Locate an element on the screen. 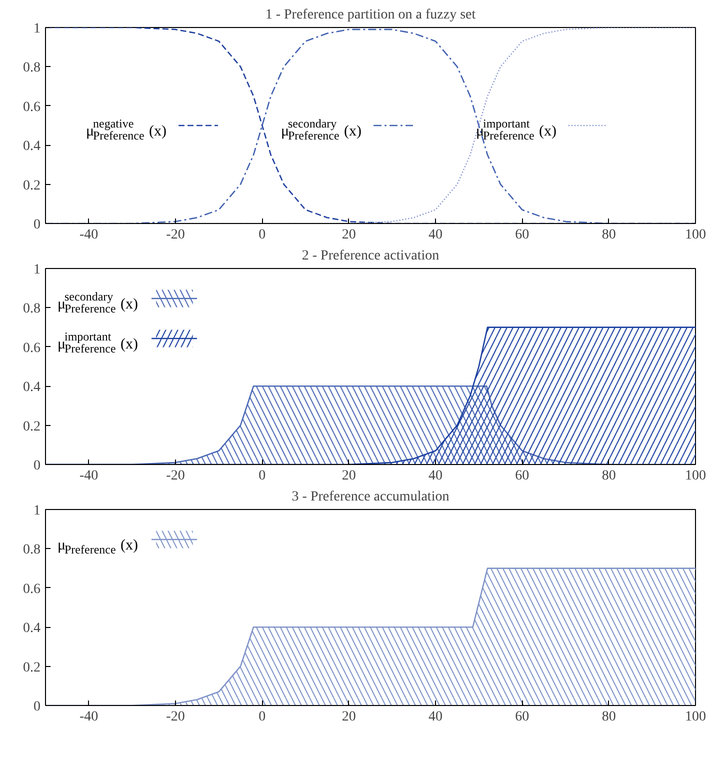  chart-title: 1 - Preference partition on a fuzzy set is located at coordinates (370, 15).